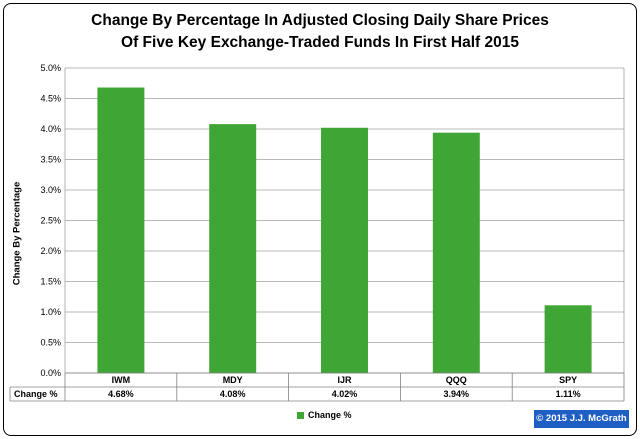 Image resolution: width=640 pixels, height=439 pixels. What do you see at coordinates (121, 230) in the screenshot?
I see `bar-iwm` at bounding box center [121, 230].